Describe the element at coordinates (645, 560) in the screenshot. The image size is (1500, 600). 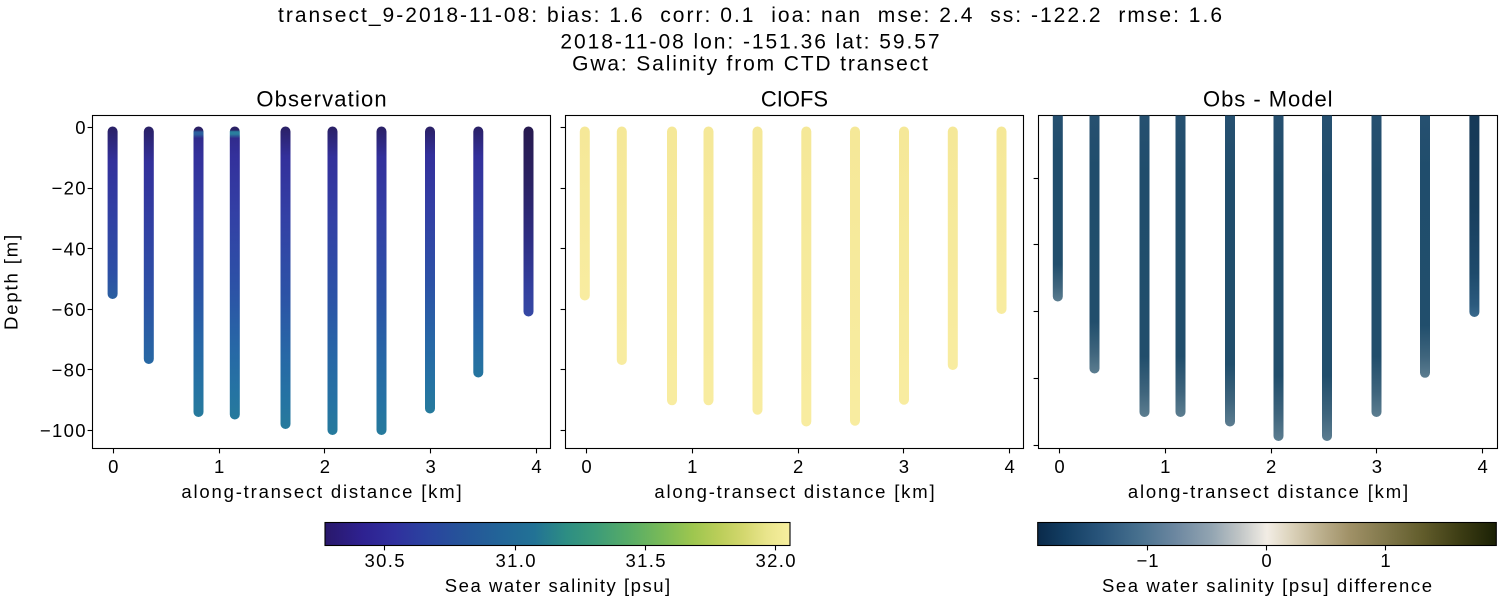
I see `svg-text: 31.5` at that location.